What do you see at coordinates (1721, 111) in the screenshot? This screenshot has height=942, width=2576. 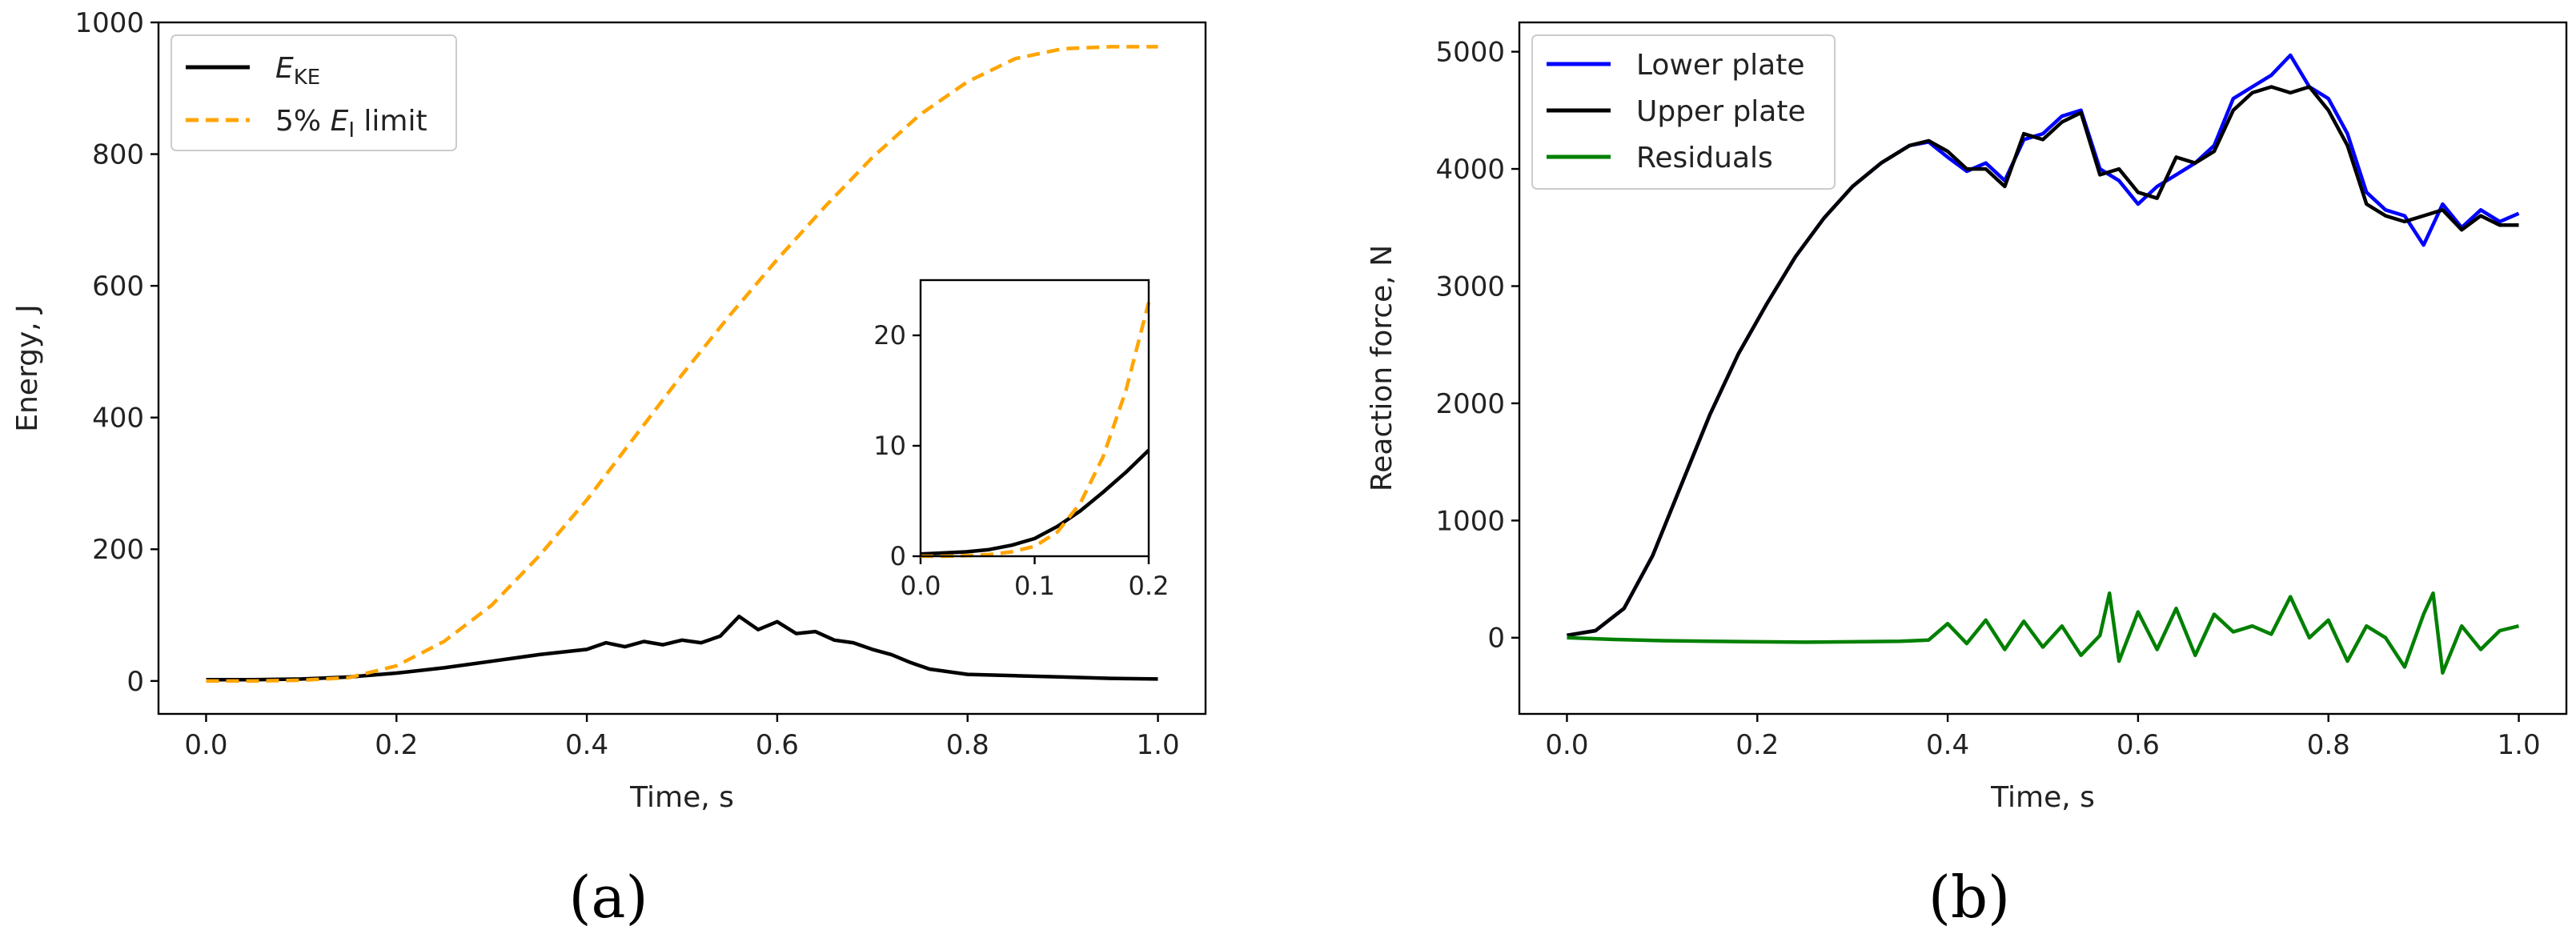 I see `legend-label-upper: Upper plate` at bounding box center [1721, 111].